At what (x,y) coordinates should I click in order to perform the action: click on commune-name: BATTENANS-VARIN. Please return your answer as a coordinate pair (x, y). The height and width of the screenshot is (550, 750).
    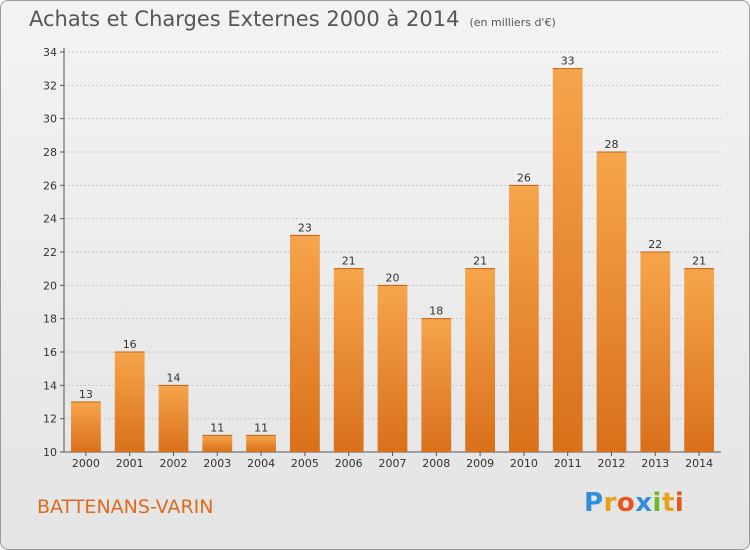
    Looking at the image, I should click on (125, 507).